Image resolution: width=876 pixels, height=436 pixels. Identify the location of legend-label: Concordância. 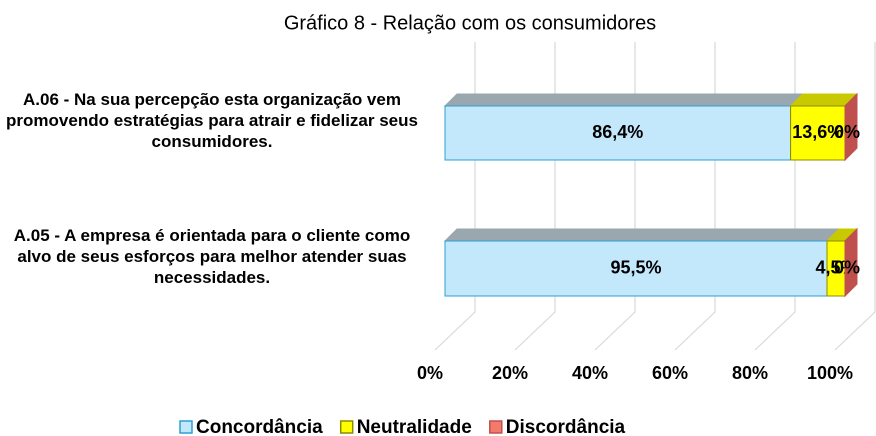
(259, 426).